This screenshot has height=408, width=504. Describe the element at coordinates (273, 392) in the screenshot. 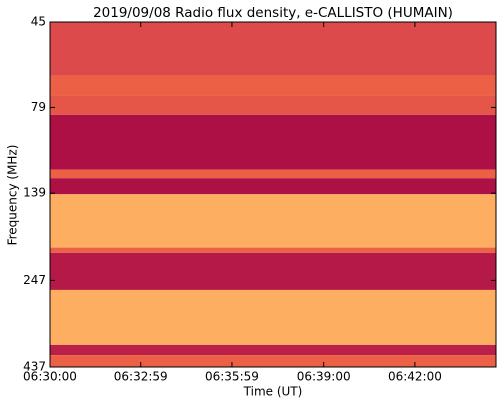

I see `x-axis-label: Time (UT)` at that location.